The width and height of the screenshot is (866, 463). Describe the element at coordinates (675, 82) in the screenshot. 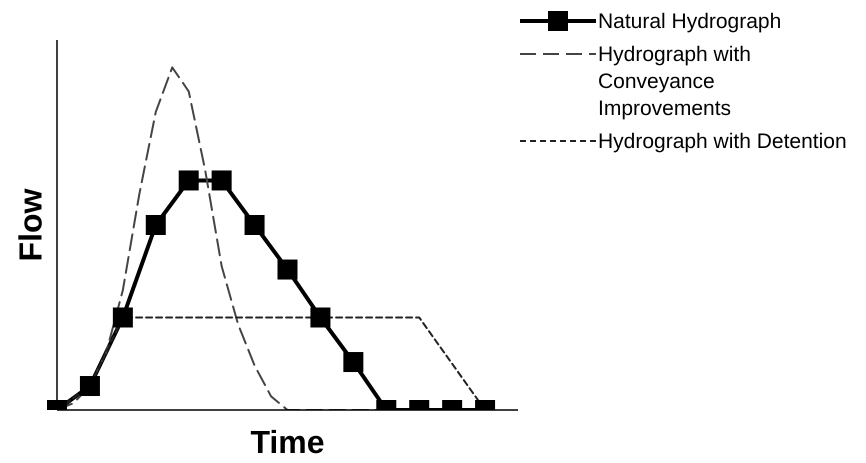

I see `legend-label: Hydrograph with Conveyance Improvements` at that location.